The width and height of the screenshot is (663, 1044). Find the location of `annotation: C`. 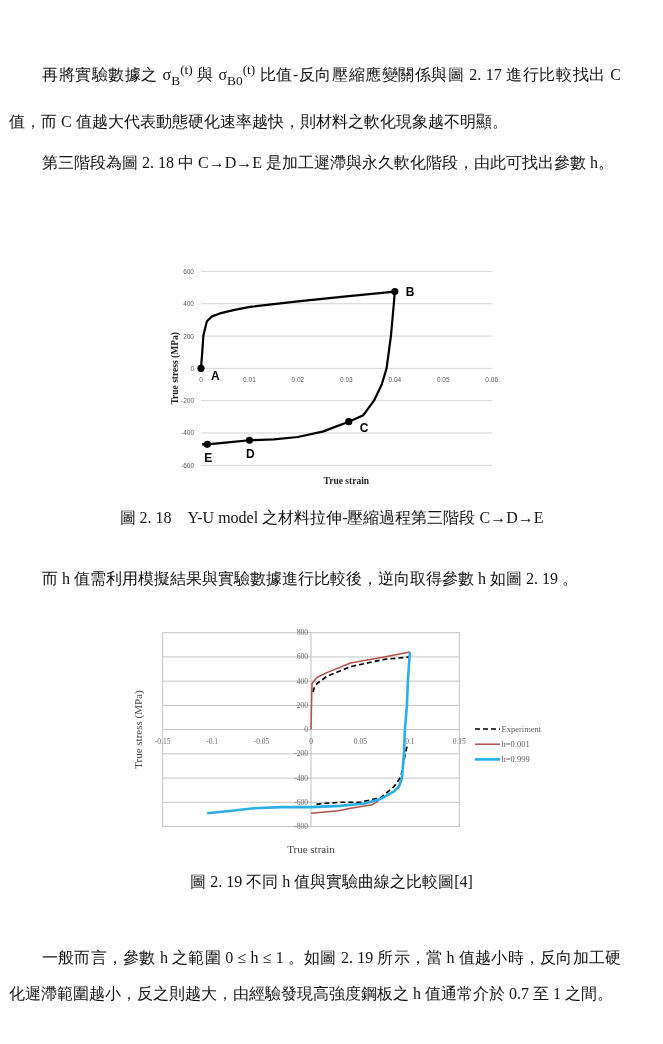

annotation: C is located at coordinates (364, 427).